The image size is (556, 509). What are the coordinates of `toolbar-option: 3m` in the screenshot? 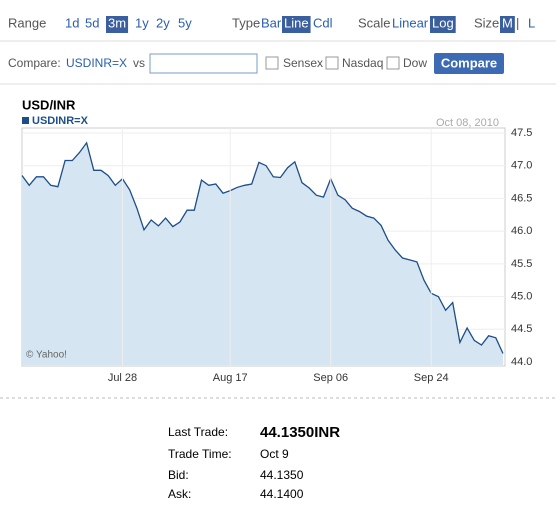 It's located at (117, 22).